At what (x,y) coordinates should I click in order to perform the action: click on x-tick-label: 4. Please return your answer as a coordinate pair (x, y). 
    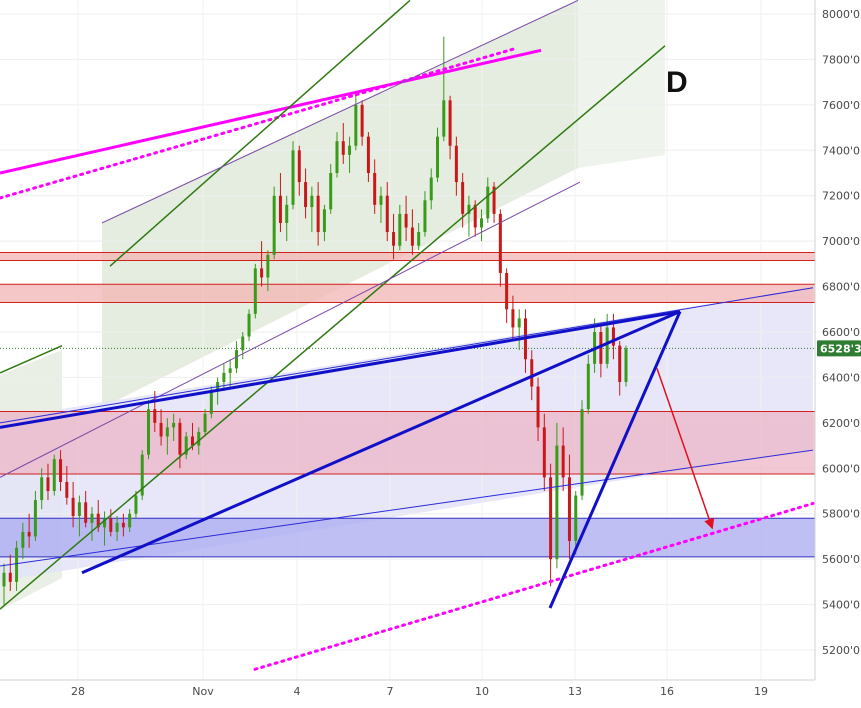
    Looking at the image, I should click on (297, 691).